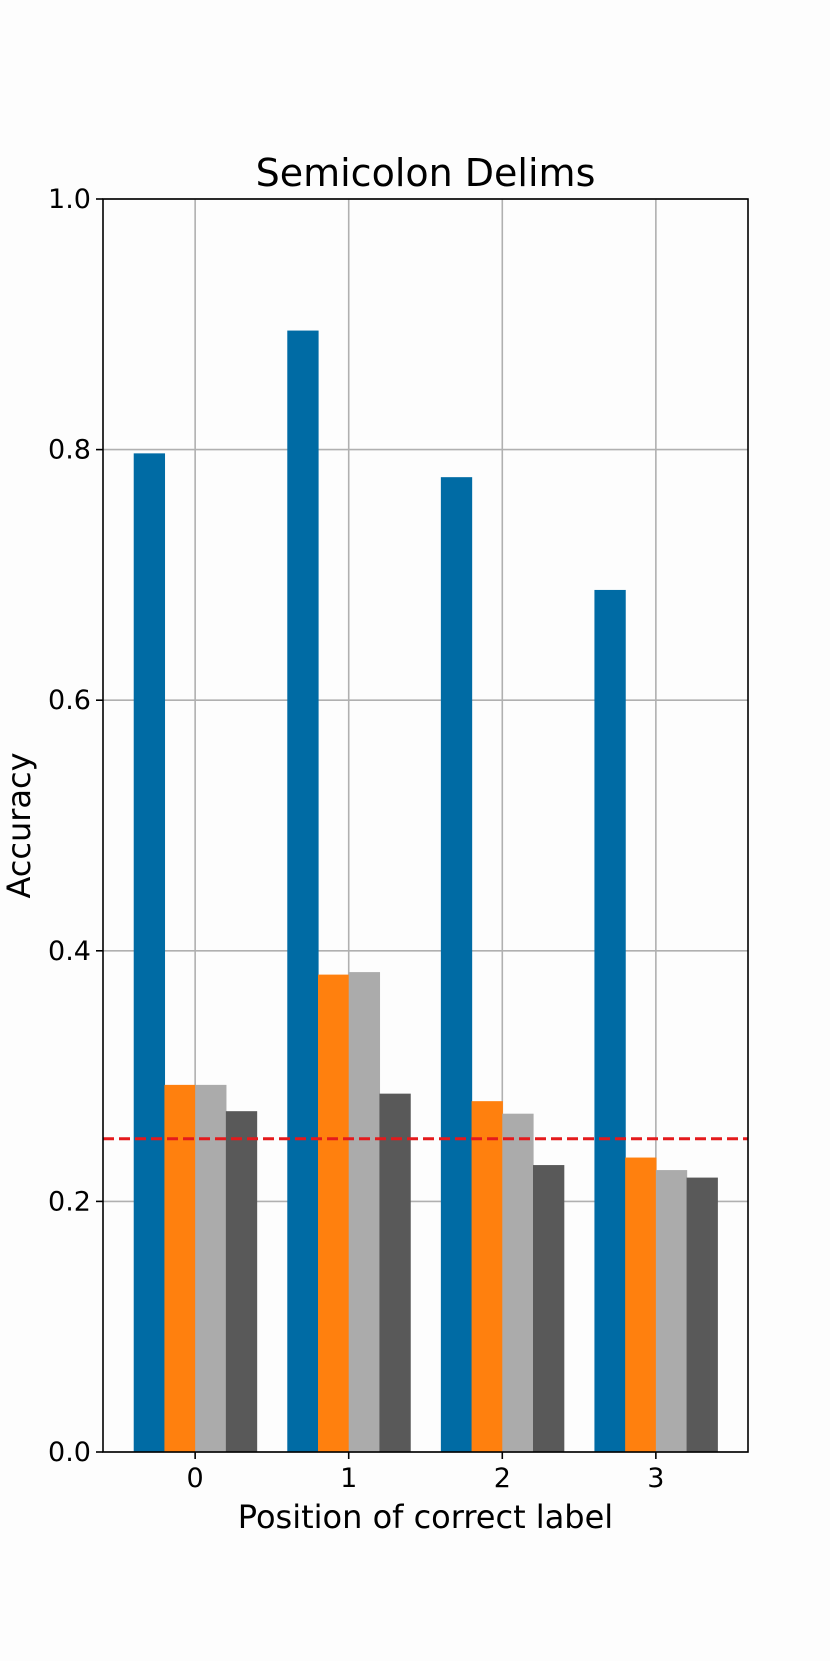 The width and height of the screenshot is (830, 1661). Describe the element at coordinates (69, 1452) in the screenshot. I see `y-tick-label: 0.0` at that location.